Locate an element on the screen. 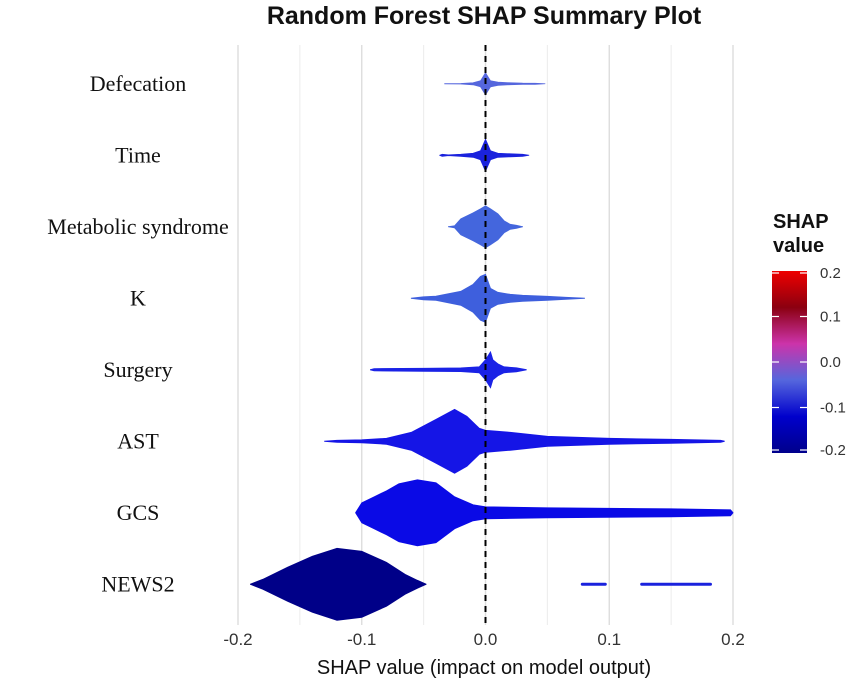 The image size is (851, 685). legend-ticks: 0.2 0.1 0.0 -0.1 -0.2 is located at coordinates (809, 362).